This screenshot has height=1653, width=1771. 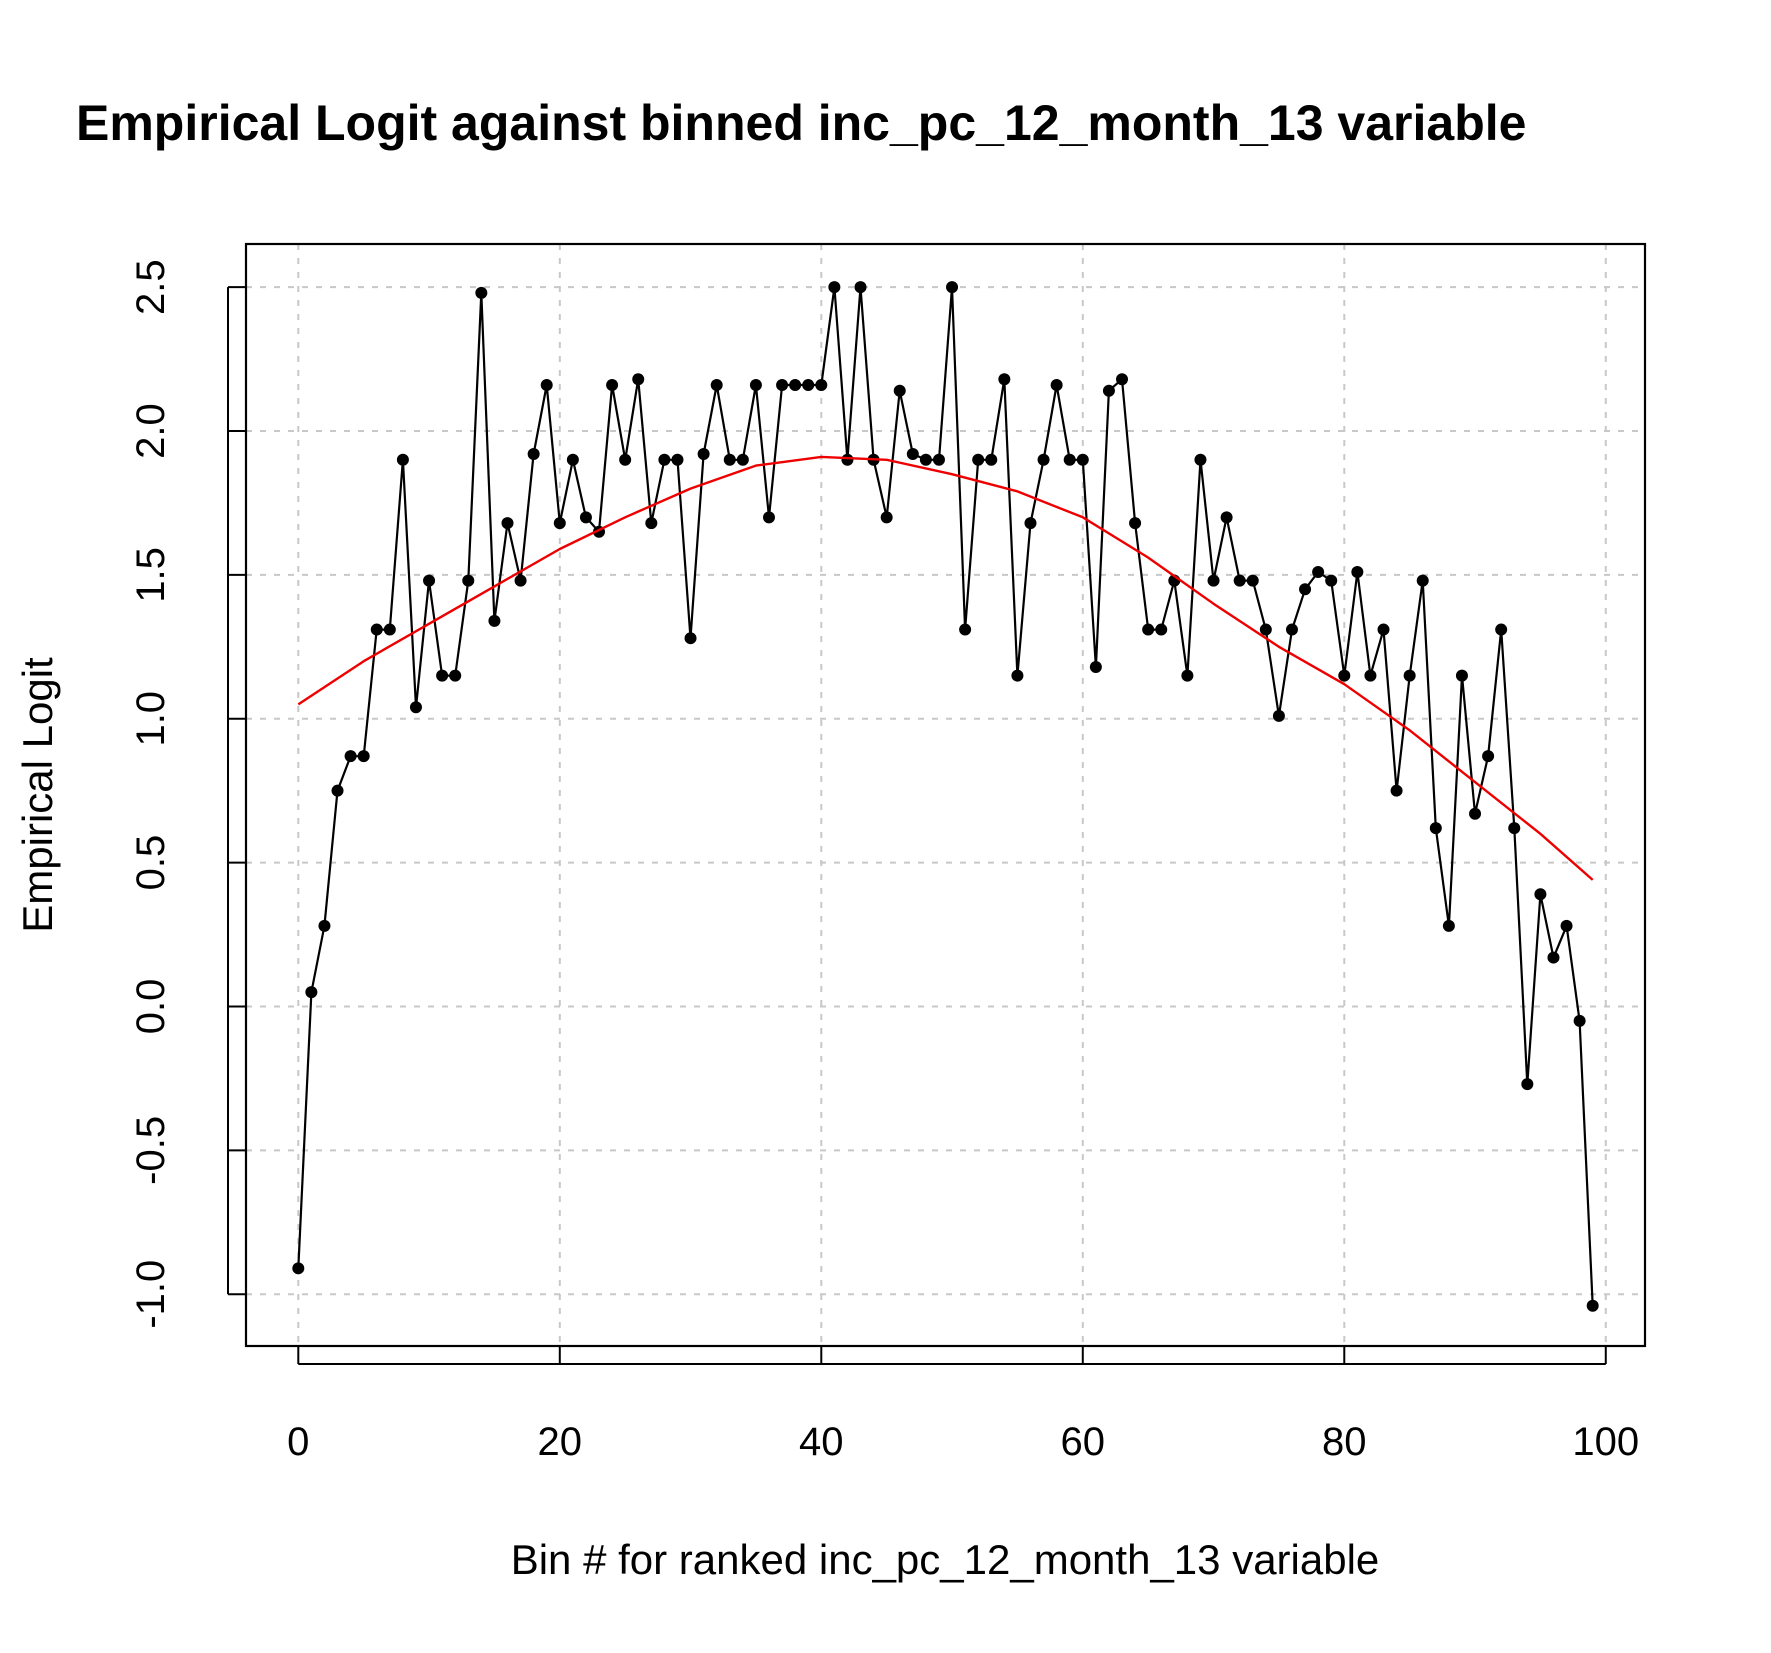 I want to click on y-axis-label: Empirical Logit, so click(x=37, y=795).